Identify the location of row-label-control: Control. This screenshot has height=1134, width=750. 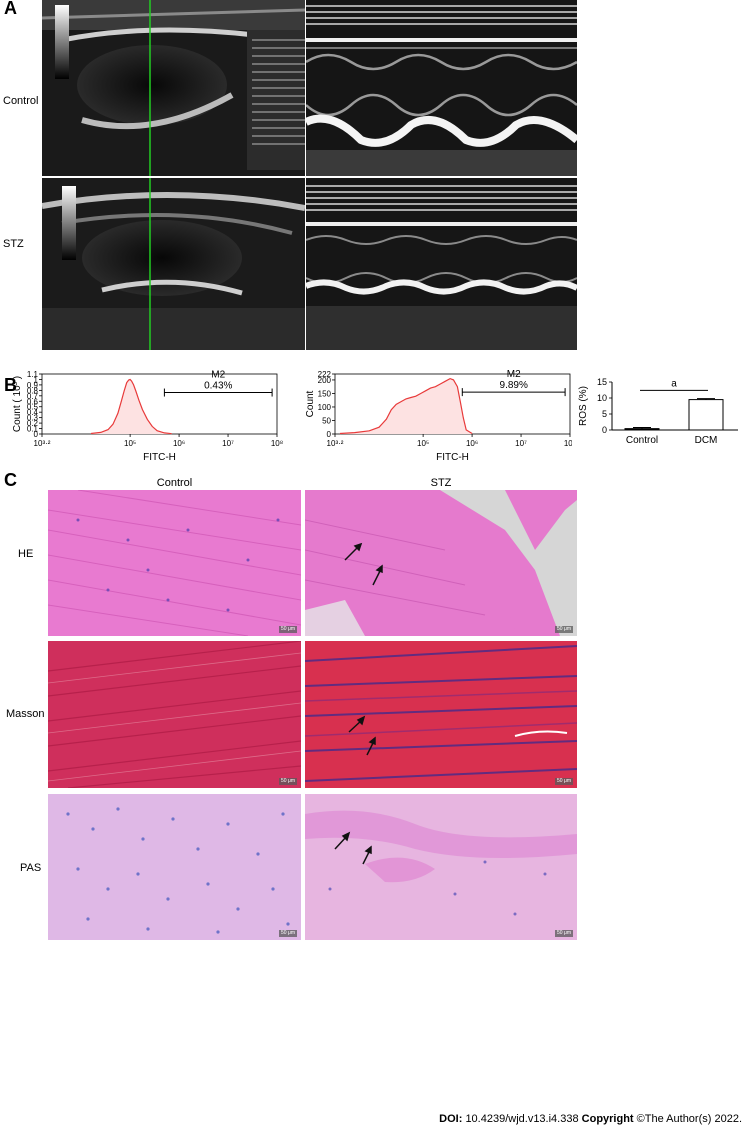
(21, 101).